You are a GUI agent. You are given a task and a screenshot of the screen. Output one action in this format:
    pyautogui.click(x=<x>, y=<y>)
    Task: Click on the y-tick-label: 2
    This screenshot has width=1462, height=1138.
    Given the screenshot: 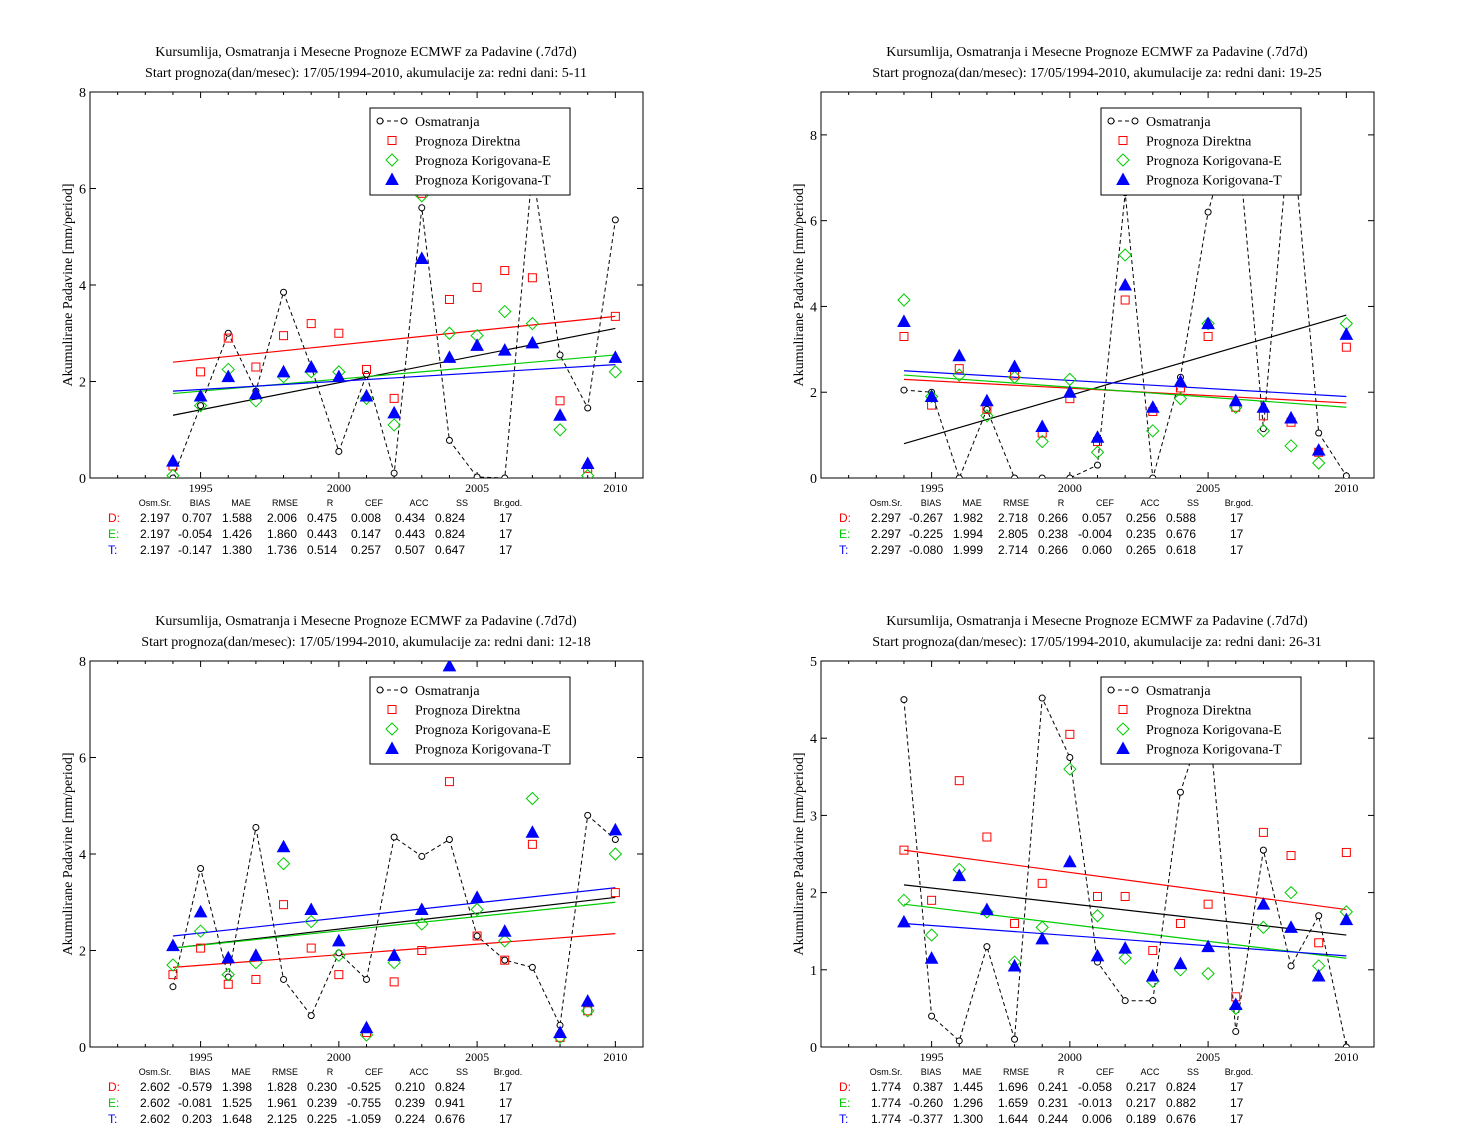 What is the action you would take?
    pyautogui.click(x=82, y=952)
    